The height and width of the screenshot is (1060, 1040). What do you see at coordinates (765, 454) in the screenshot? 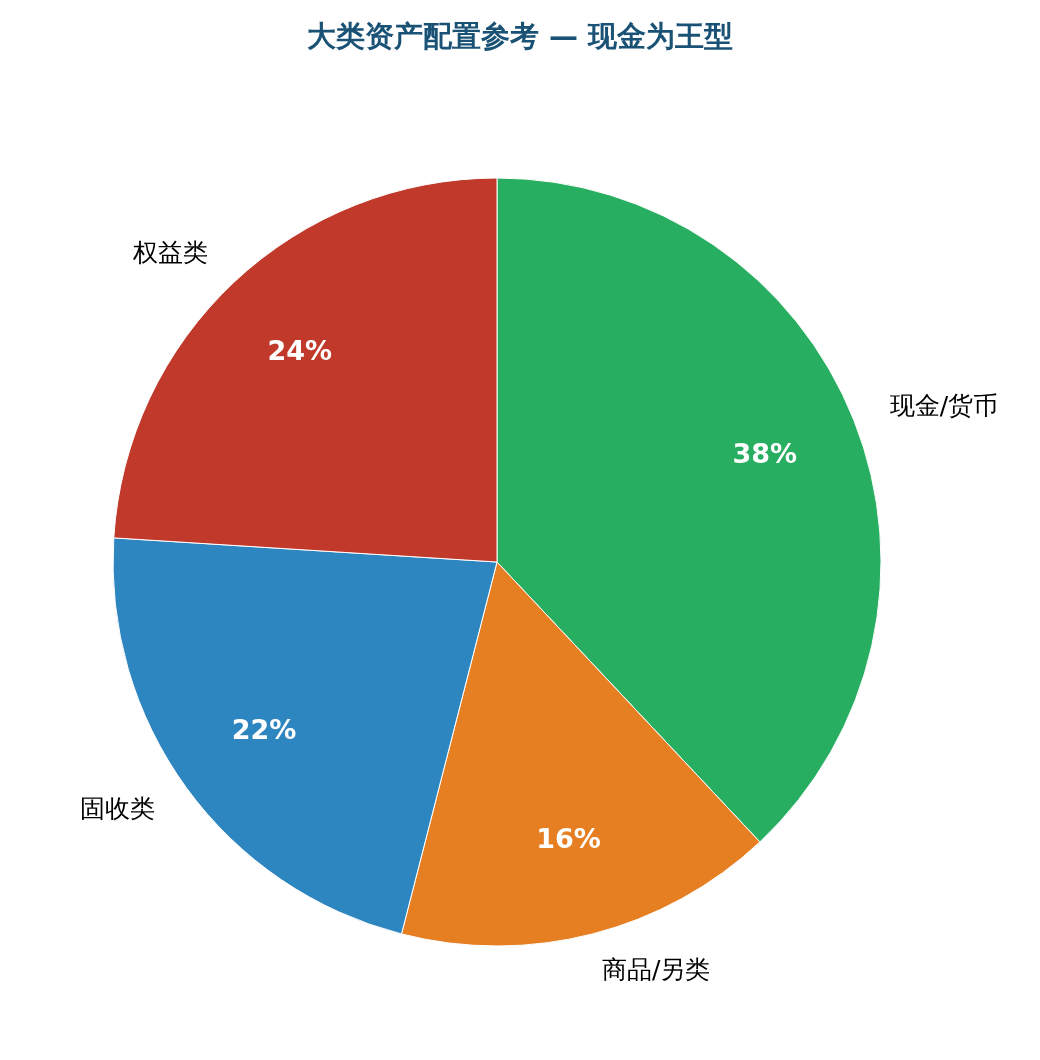
I see `data-label: 38%` at bounding box center [765, 454].